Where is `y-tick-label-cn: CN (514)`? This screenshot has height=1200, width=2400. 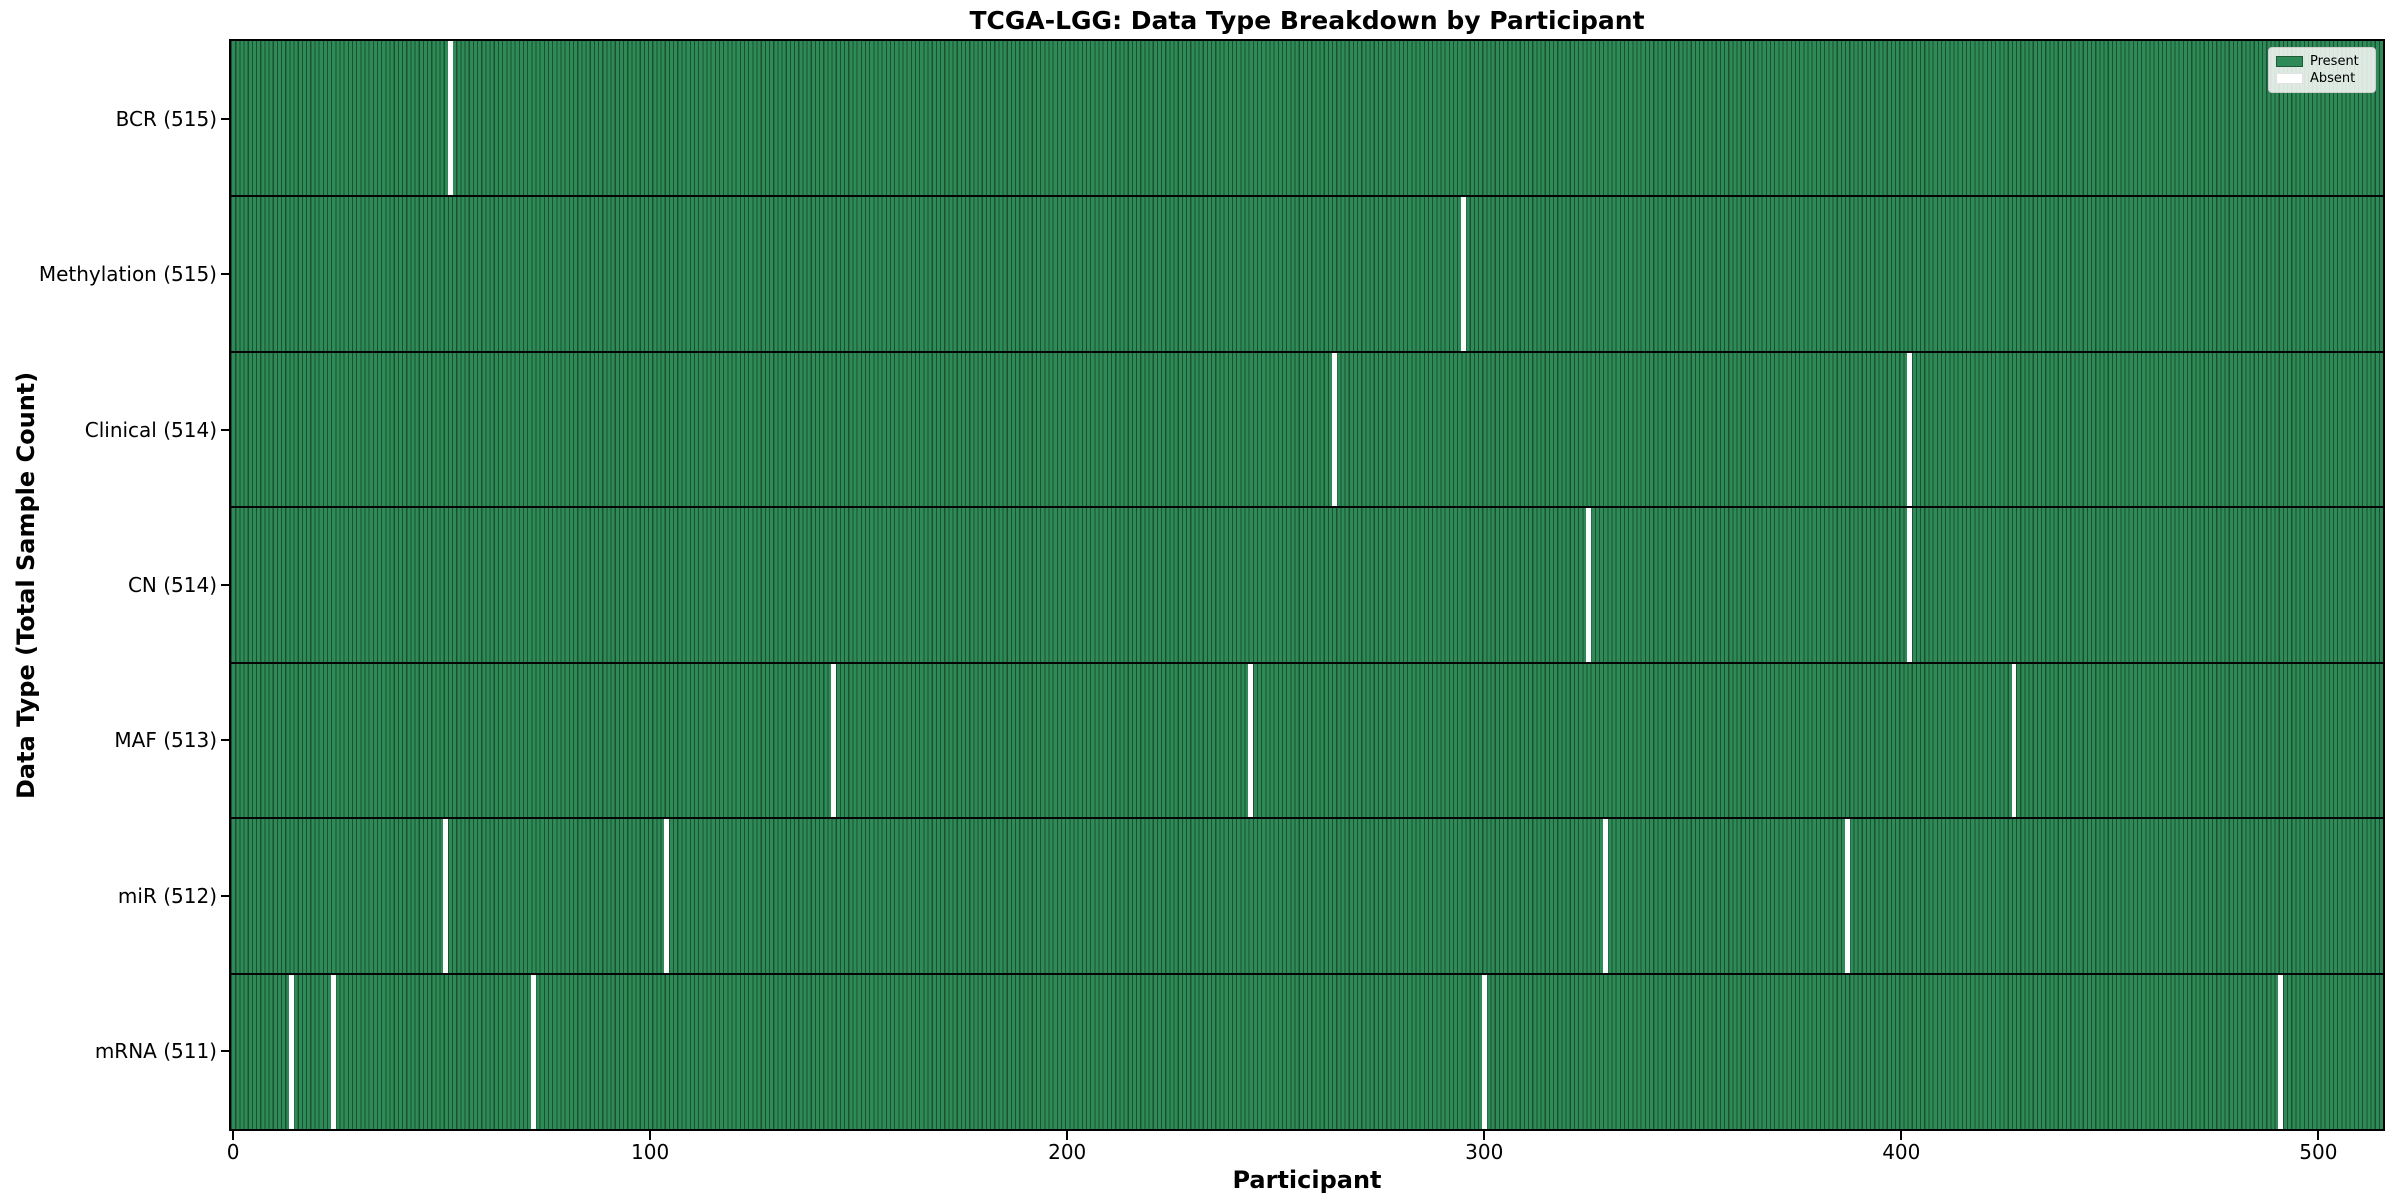
y-tick-label-cn: CN (514) is located at coordinates (172, 585).